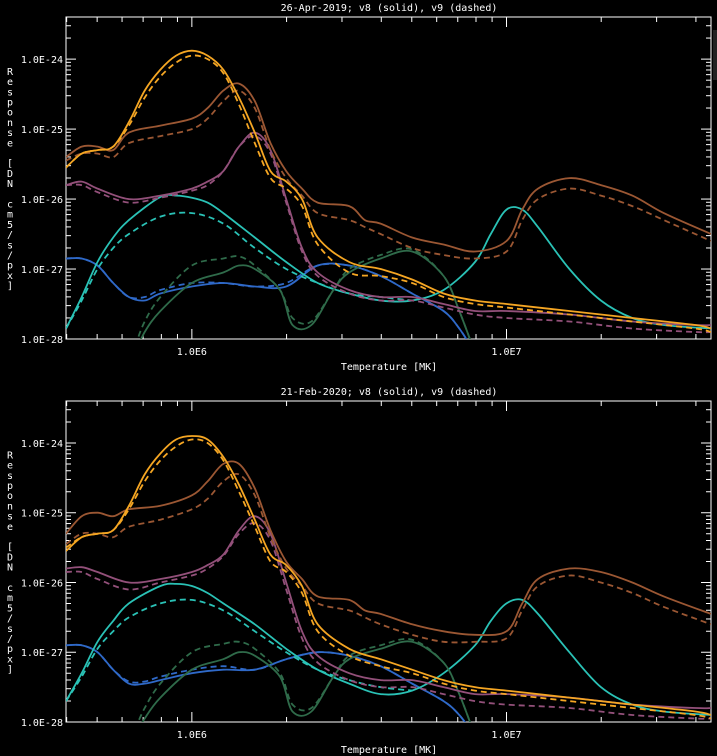 The height and width of the screenshot is (756, 717). I want to click on window-scrollbar, so click(715, 55).